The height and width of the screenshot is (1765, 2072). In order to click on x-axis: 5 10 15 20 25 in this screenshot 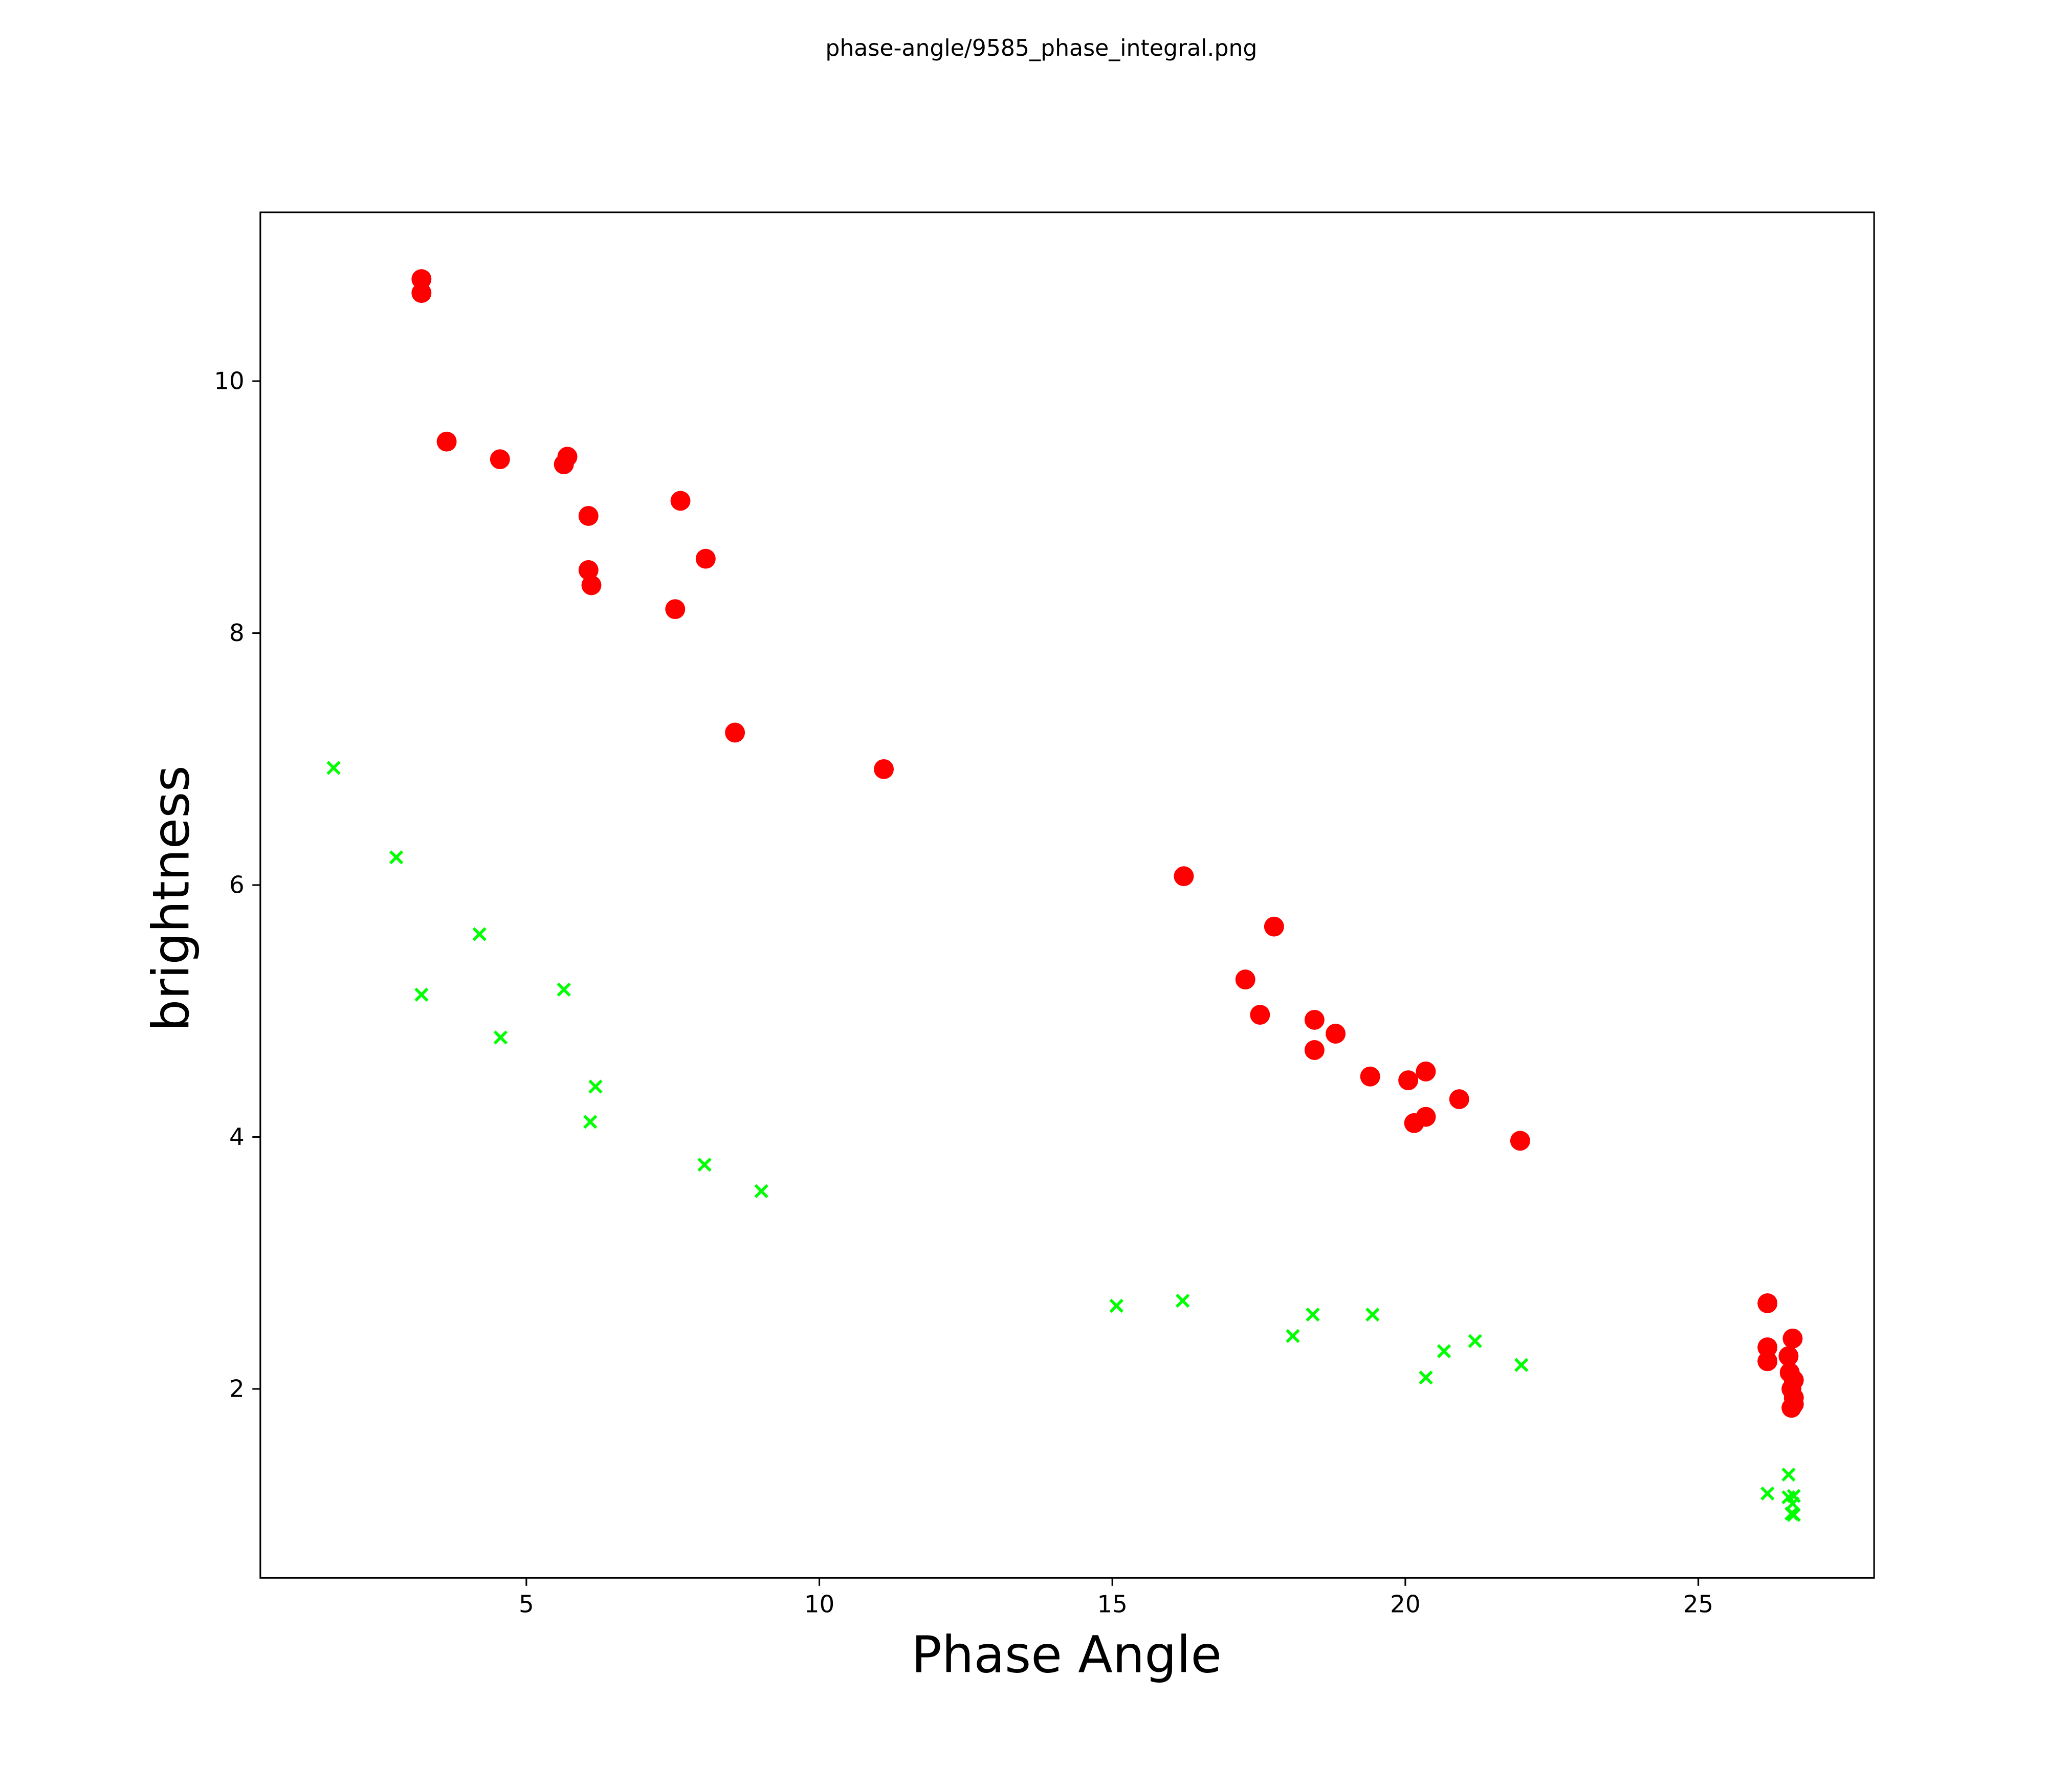, I will do `click(1116, 1598)`.